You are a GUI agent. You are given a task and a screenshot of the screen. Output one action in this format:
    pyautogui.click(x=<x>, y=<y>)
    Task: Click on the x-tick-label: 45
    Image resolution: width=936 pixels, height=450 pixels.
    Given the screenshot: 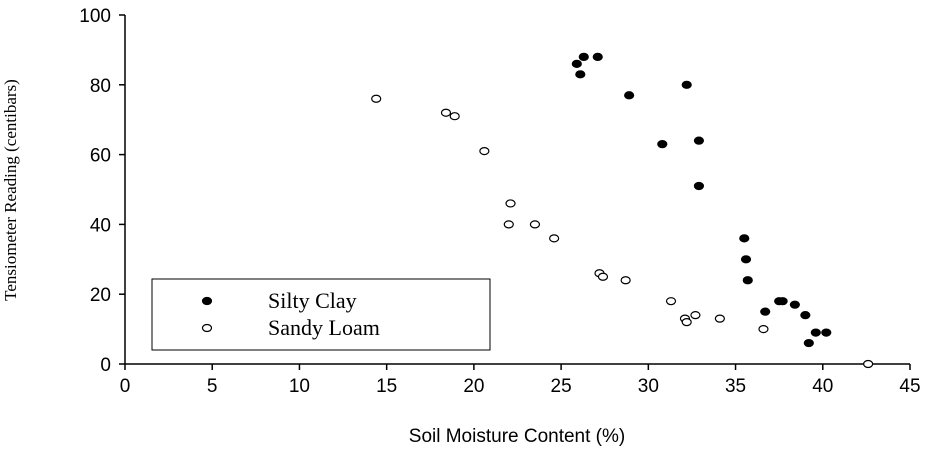 What is the action you would take?
    pyautogui.click(x=909, y=386)
    